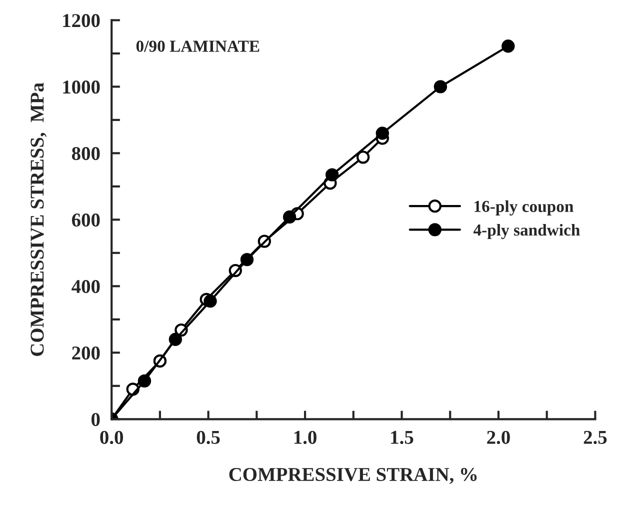  I want to click on x-tick-label: 0.5, so click(208, 437).